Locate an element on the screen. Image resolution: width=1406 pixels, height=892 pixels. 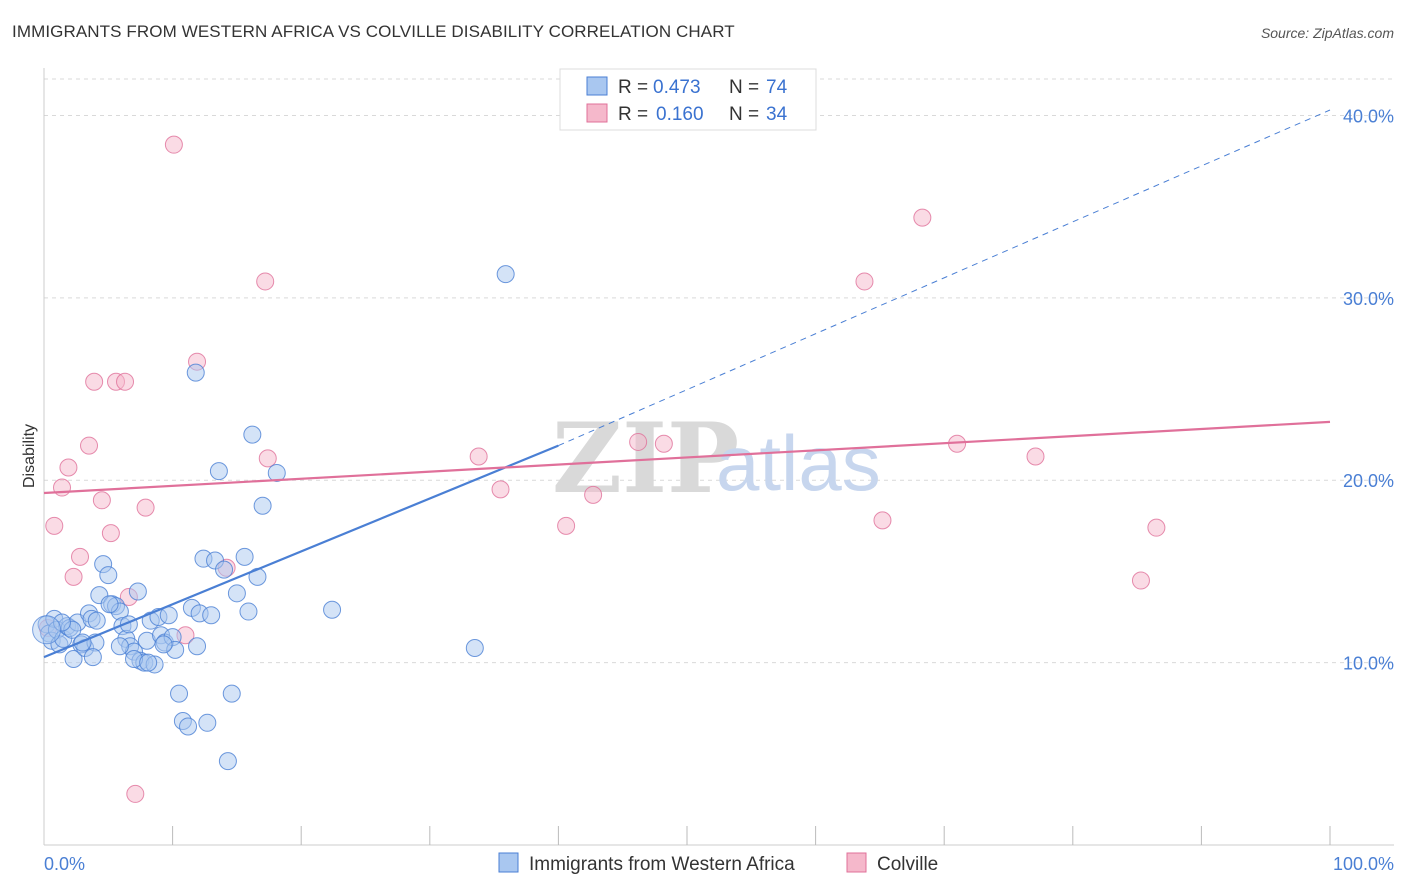
x-tick-label-max: 100.0% is located at coordinates (1363, 864).